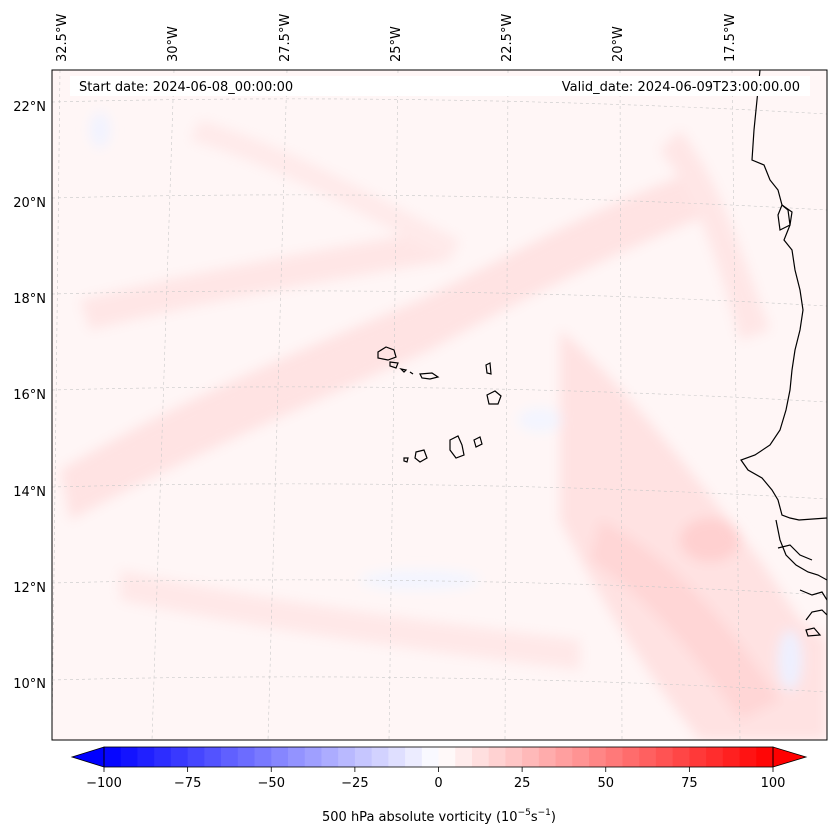 This screenshot has height=839, width=837. What do you see at coordinates (773, 783) in the screenshot?
I see `colorbar-tick-label: 100` at bounding box center [773, 783].